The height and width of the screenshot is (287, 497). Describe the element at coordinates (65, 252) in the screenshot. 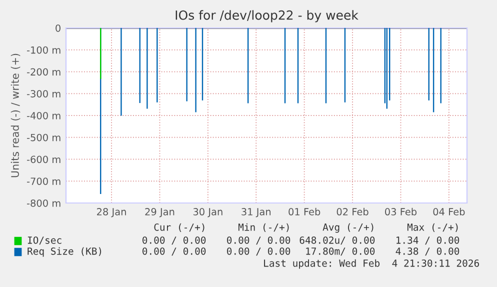

I see `legend-label: Req Size (KB)` at that location.